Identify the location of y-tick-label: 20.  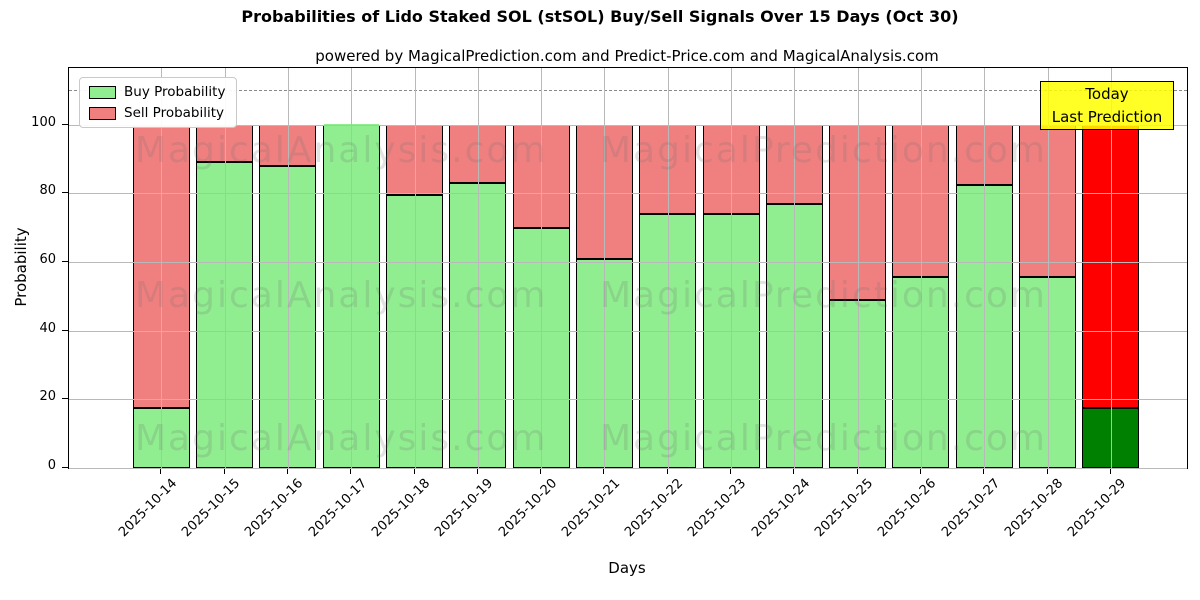
(47, 397).